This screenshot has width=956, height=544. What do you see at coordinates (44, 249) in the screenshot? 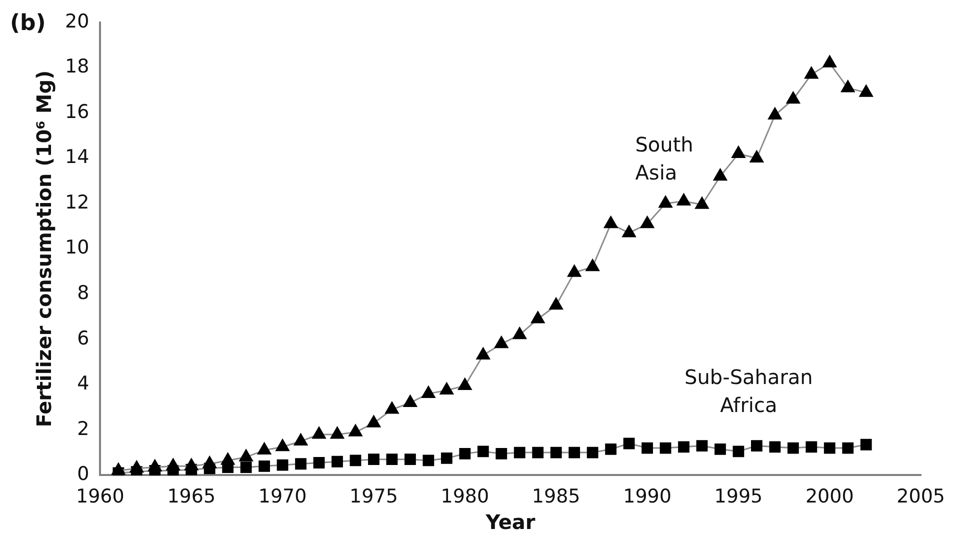
I see `y-axis-title: Fertilizer consumption (10⁶ Mg)` at bounding box center [44, 249].